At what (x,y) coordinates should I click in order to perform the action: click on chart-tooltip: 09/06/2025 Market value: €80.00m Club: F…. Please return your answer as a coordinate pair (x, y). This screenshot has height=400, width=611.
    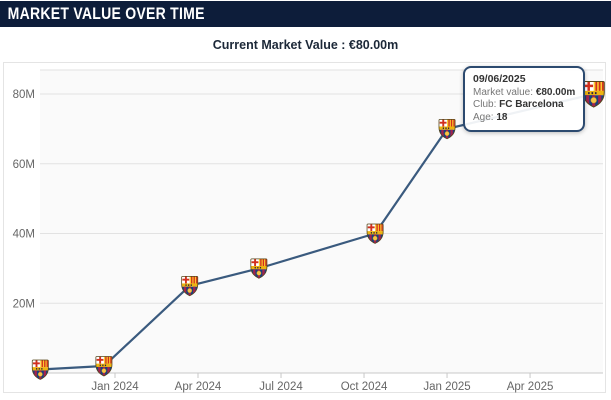
    Looking at the image, I should click on (524, 99).